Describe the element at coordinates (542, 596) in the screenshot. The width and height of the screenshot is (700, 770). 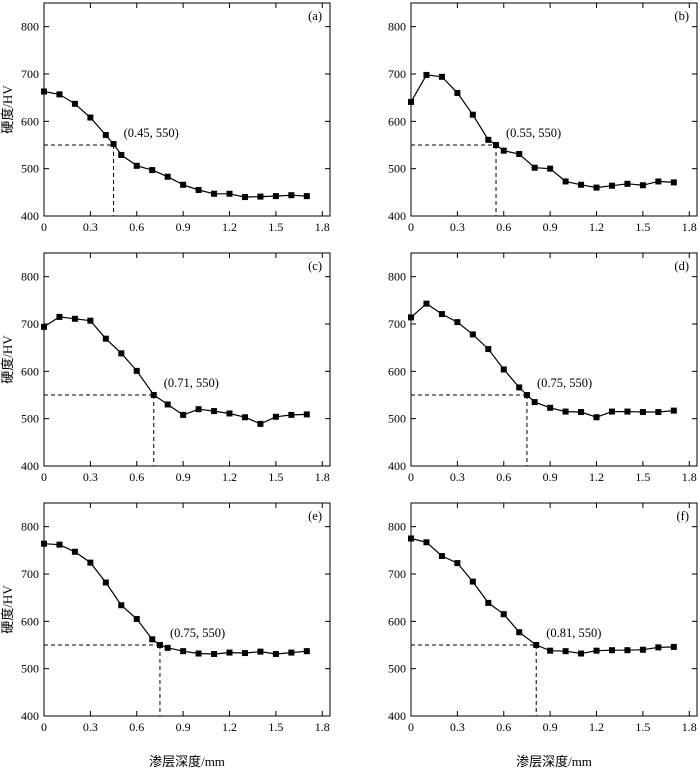
I see `series-line` at that location.